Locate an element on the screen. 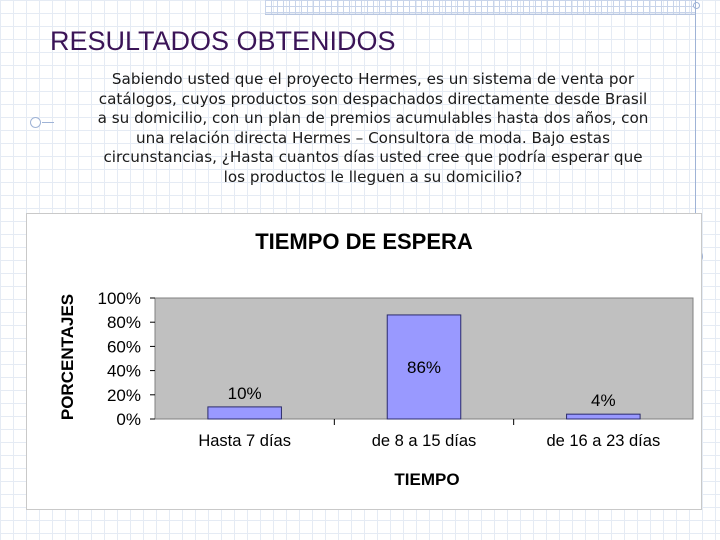 Image resolution: width=720 pixels, height=540 pixels. decorative-circle-left is located at coordinates (35, 122).